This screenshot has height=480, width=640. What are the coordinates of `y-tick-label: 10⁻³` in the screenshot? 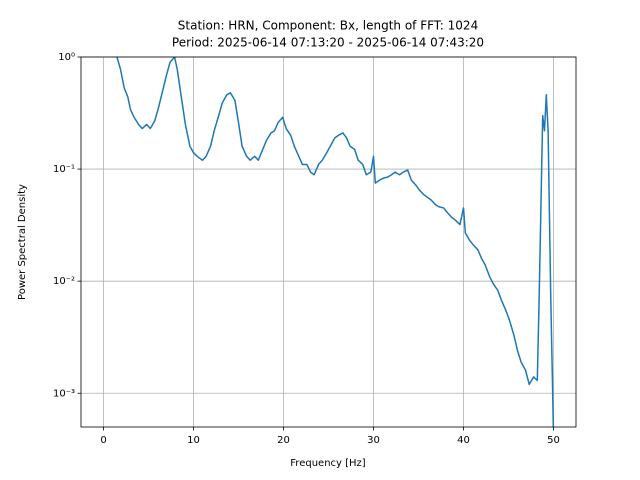 It's located at (64, 393).